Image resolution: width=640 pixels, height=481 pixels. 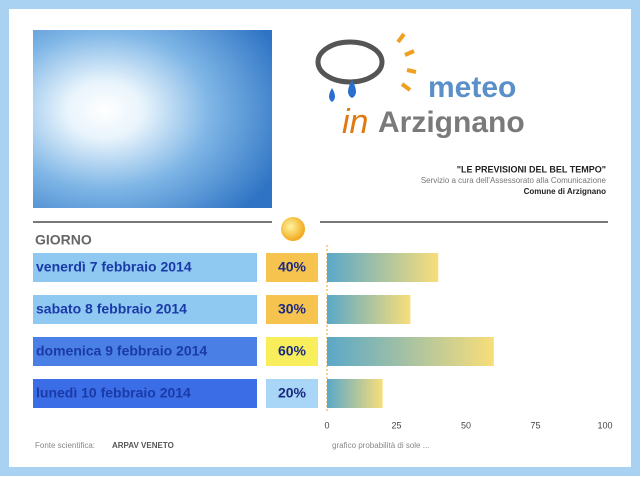 I want to click on sky-photo, so click(x=152, y=119).